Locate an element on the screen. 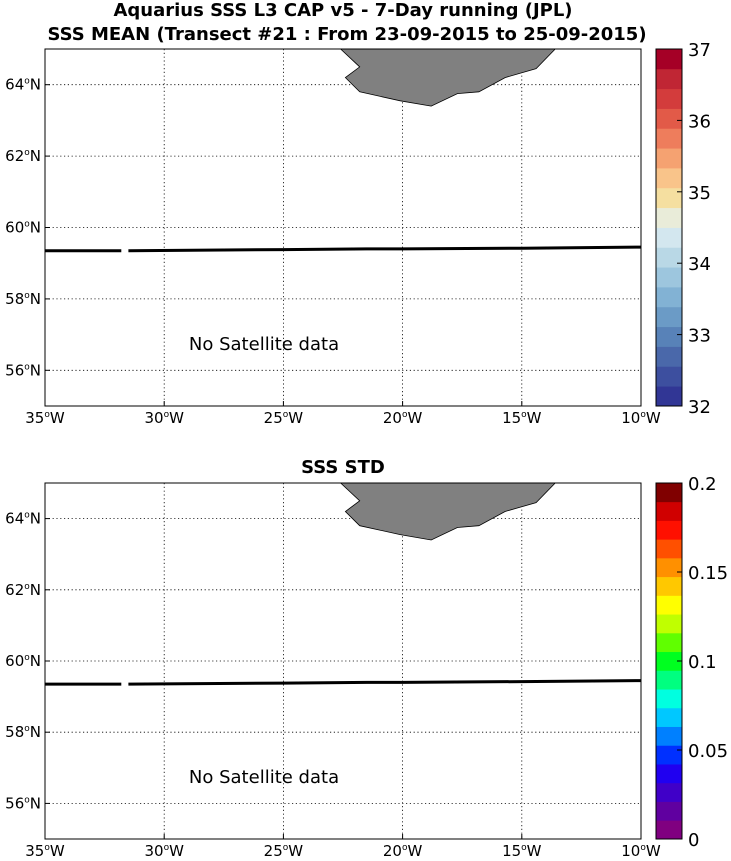  colorbar-tick-label: 32 is located at coordinates (699, 407).